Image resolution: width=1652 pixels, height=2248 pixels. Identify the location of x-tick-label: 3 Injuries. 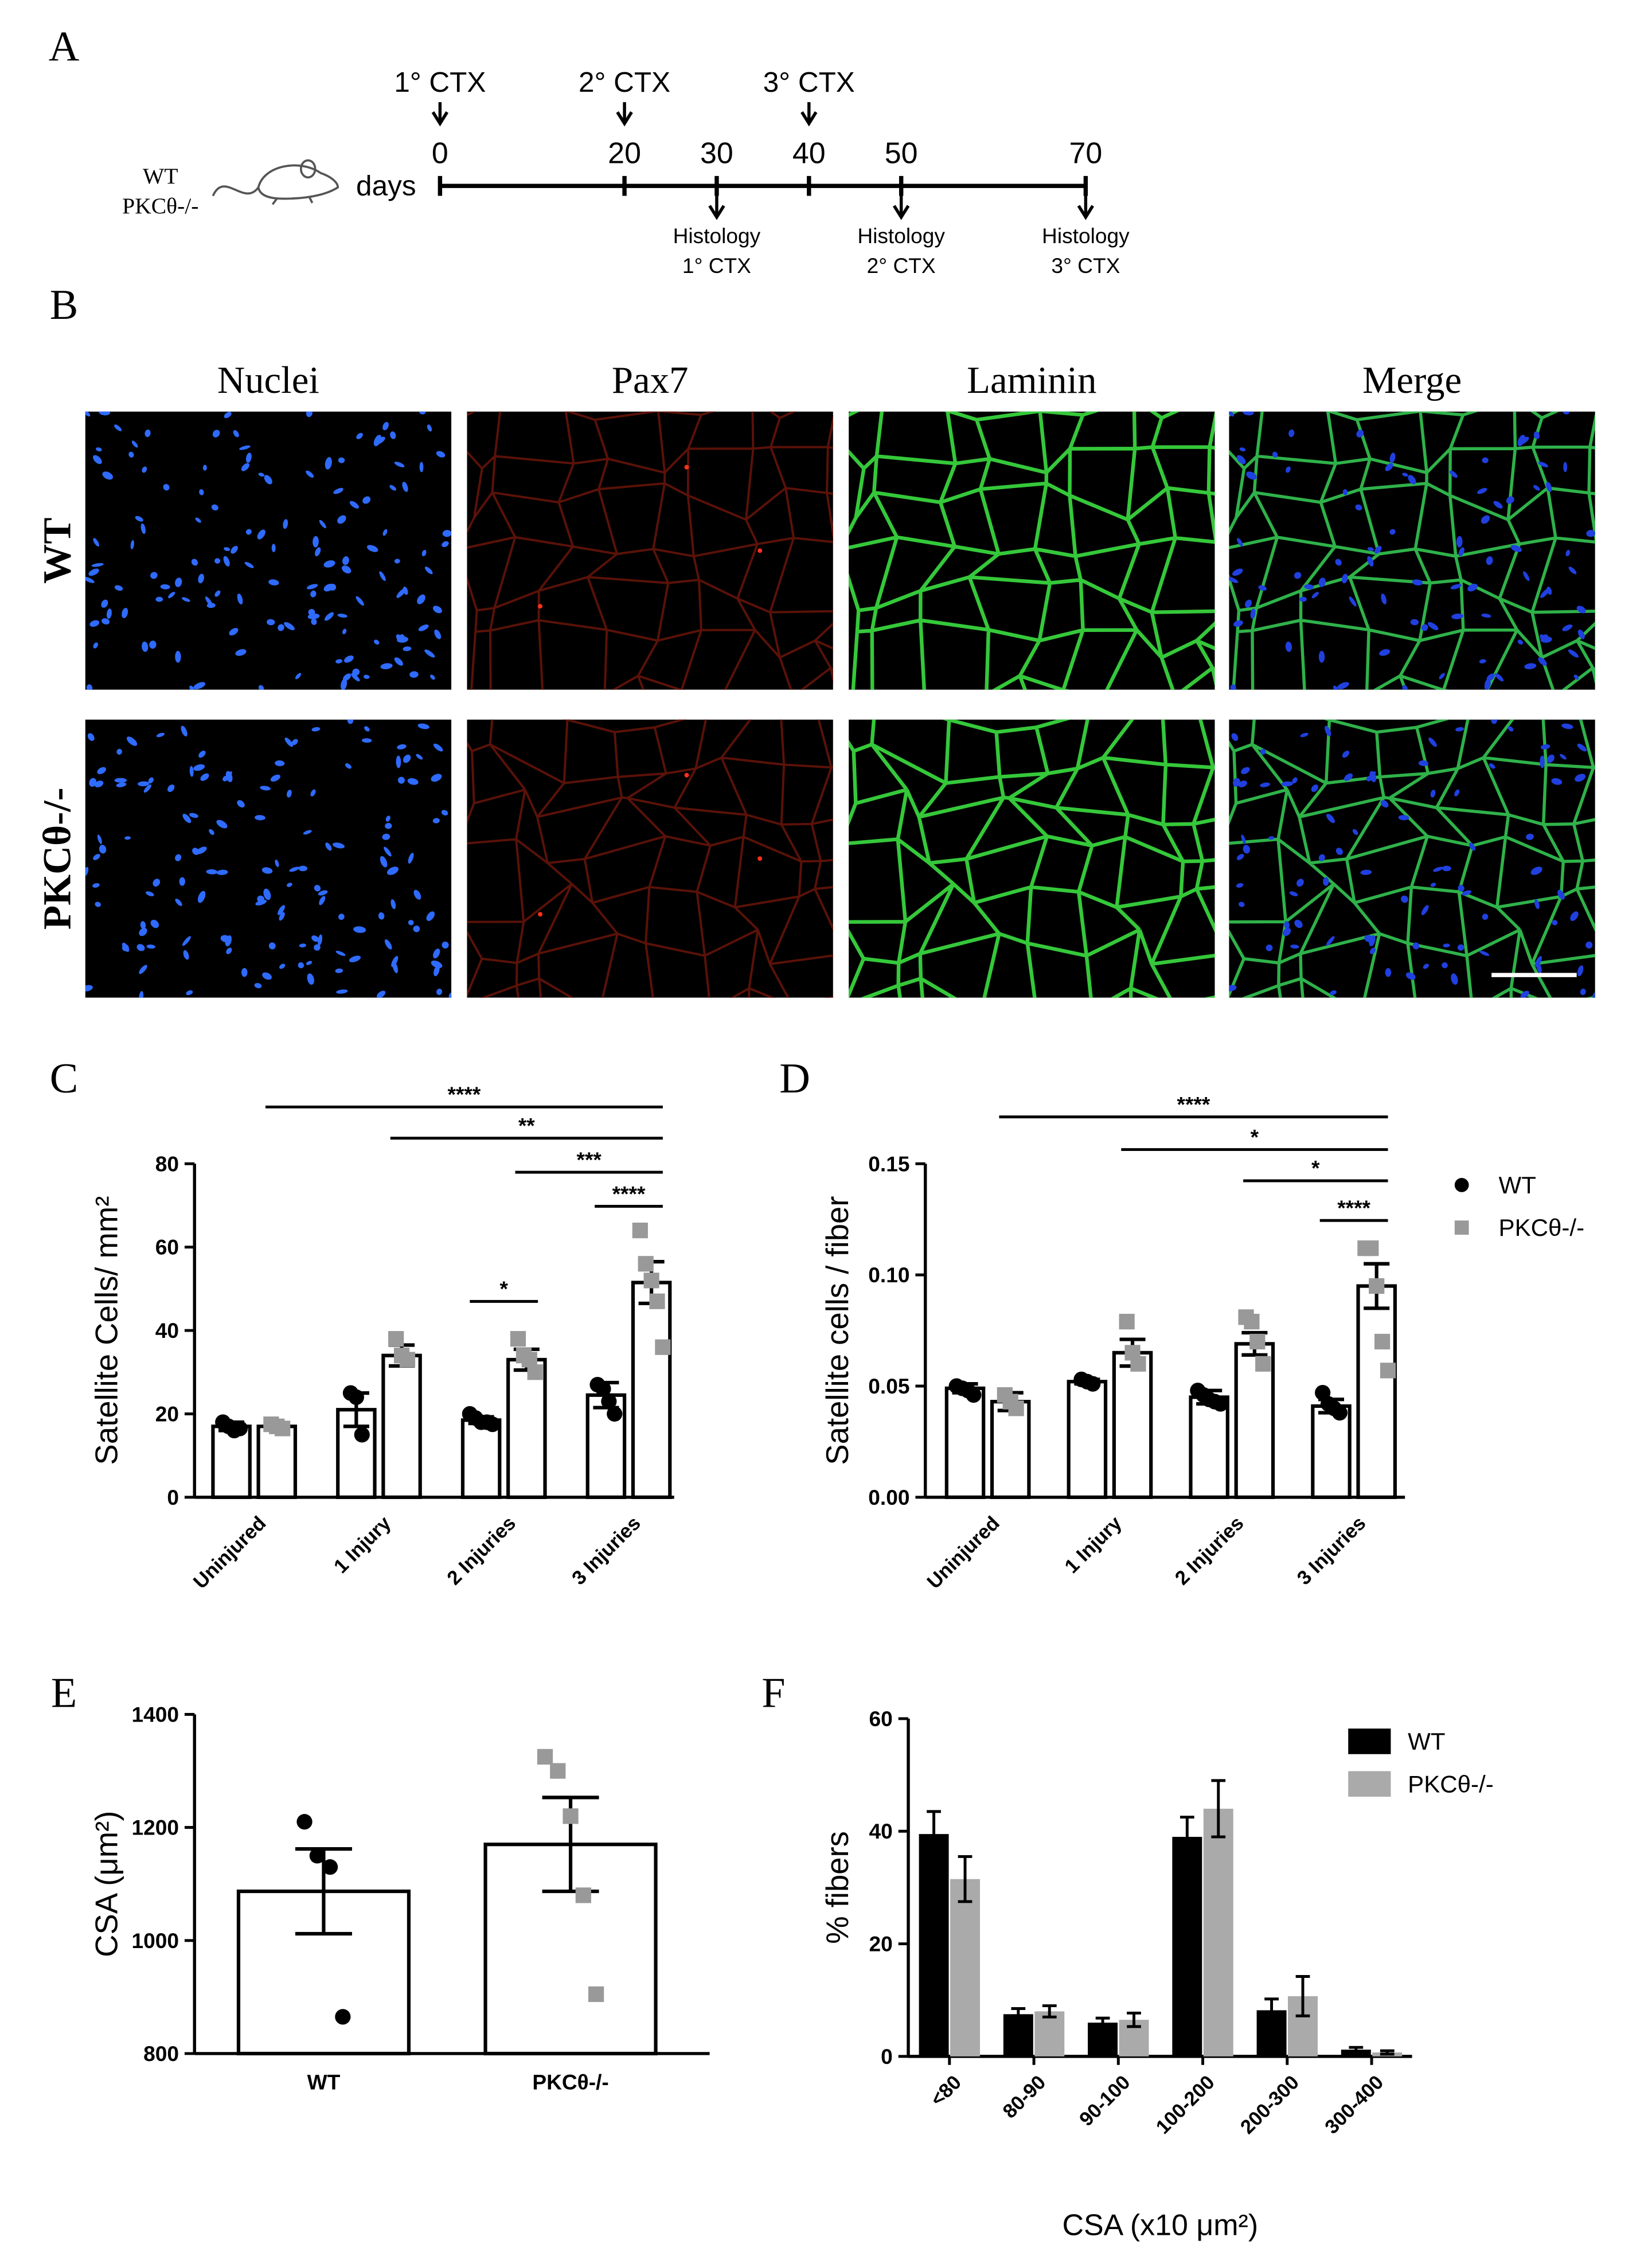
(607, 1550).